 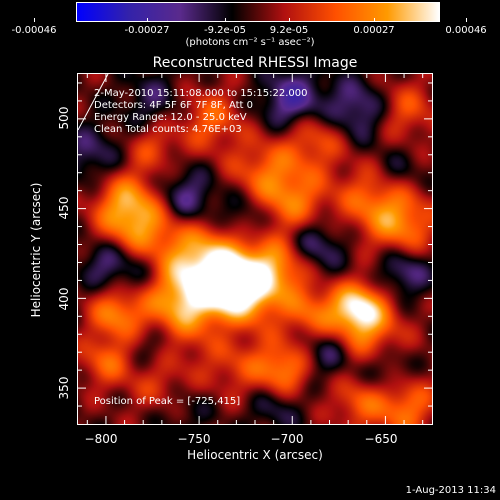 I want to click on x-tick-label--750: −750, so click(x=194, y=439).